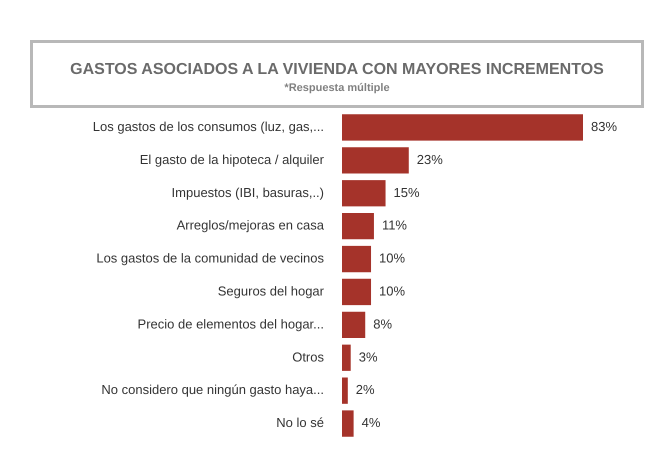 This screenshot has height=468, width=670. I want to click on y-tick-label: El gasto de la hipoteca / alquiler, so click(232, 159).